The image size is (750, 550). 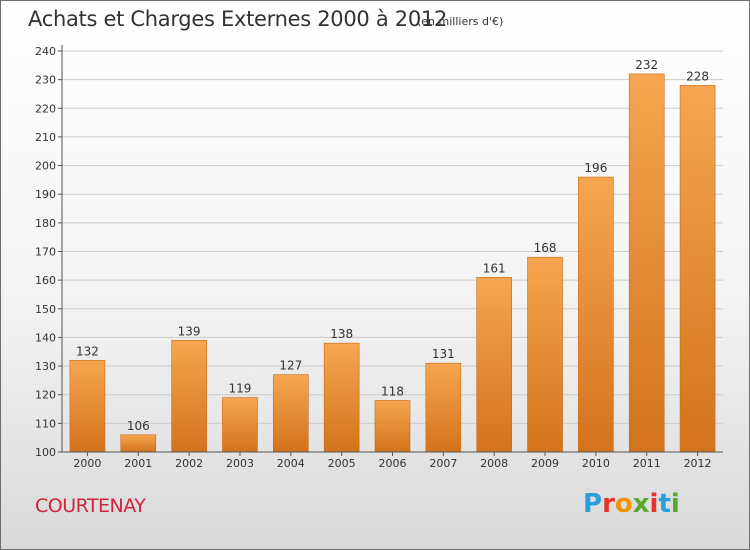 I want to click on x-tick-label: 2003, so click(x=240, y=463).